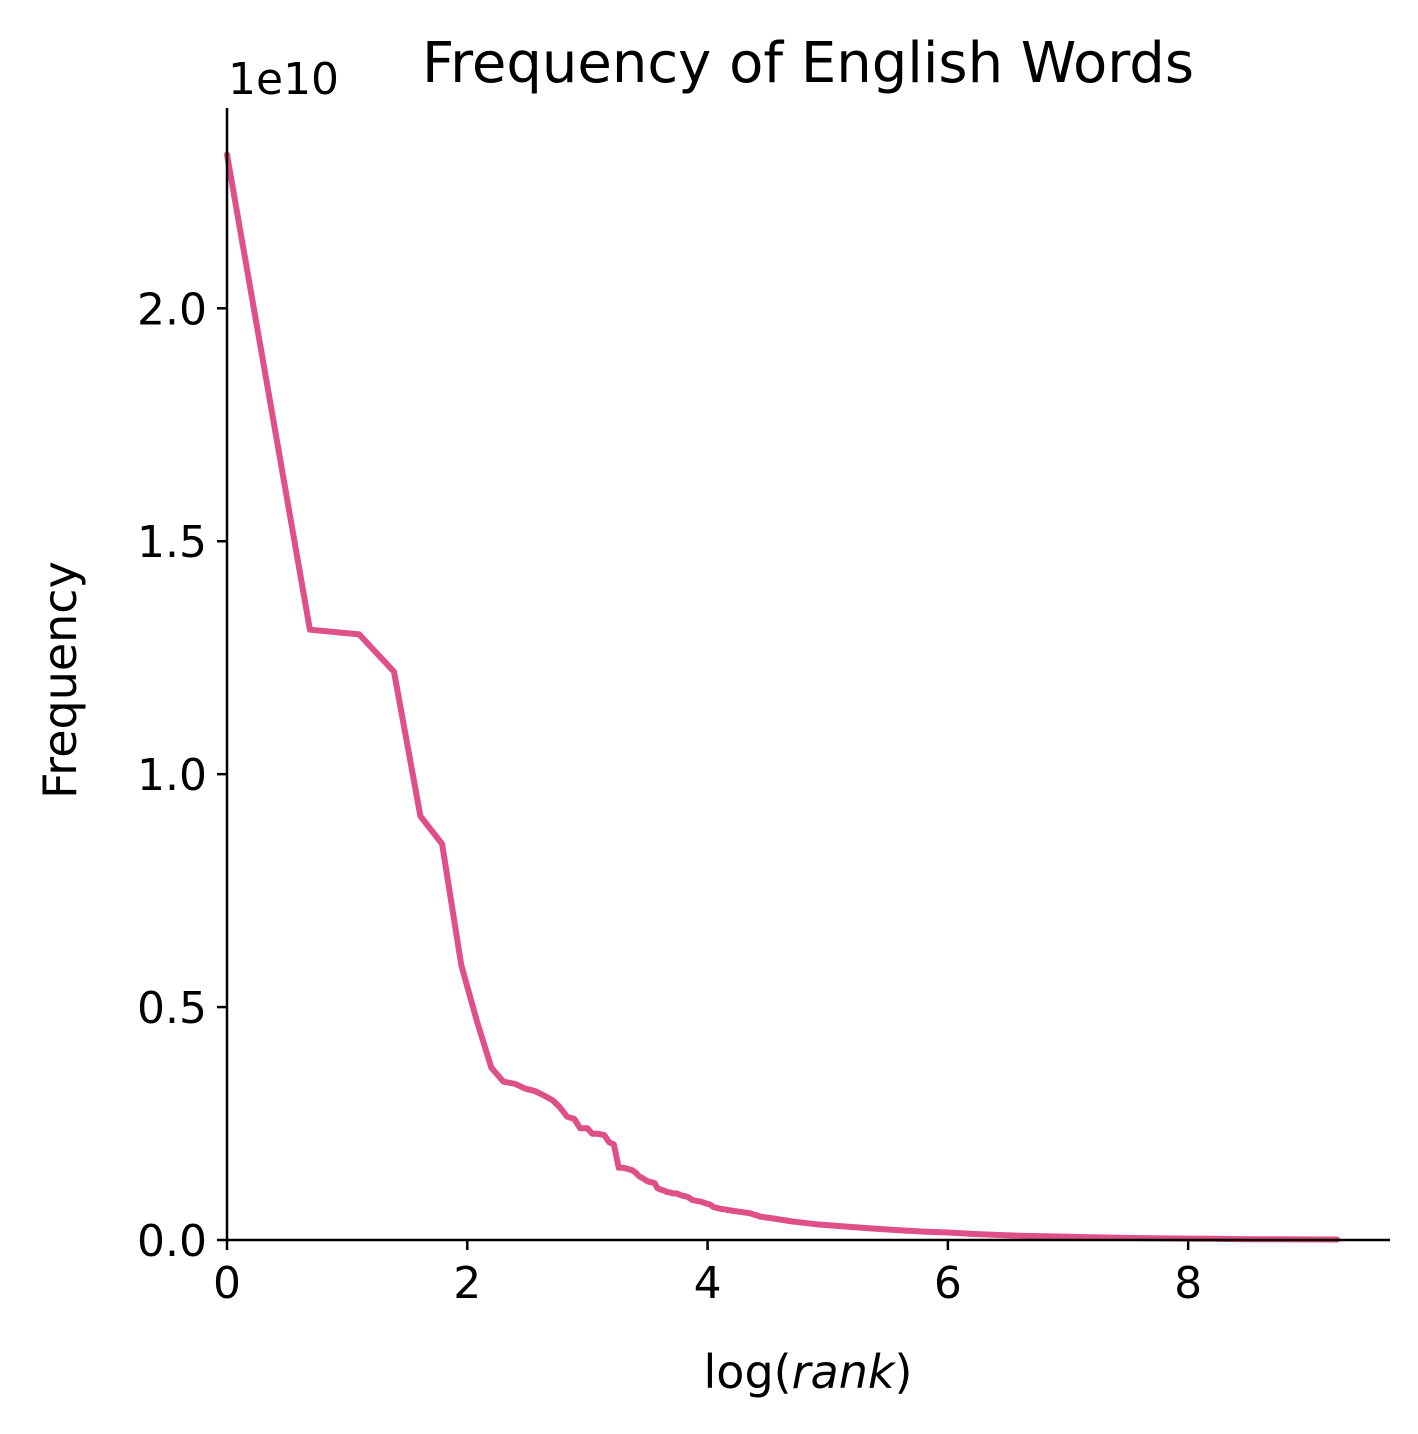 This screenshot has width=1418, height=1434. Describe the element at coordinates (283, 79) in the screenshot. I see `y-axis-offset-label: 1e10` at that location.